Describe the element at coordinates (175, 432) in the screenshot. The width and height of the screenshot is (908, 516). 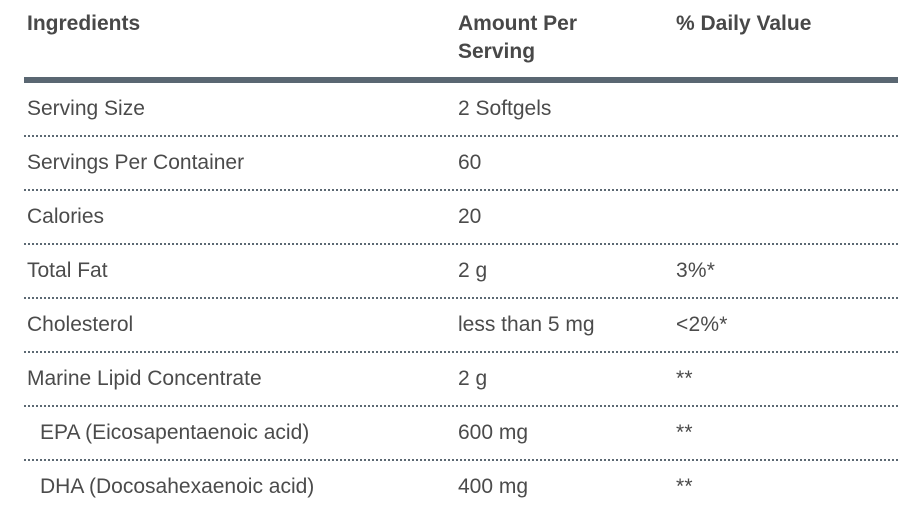
I see `ingredient-name: EPA (Eicosapentaenoic acid)` at that location.